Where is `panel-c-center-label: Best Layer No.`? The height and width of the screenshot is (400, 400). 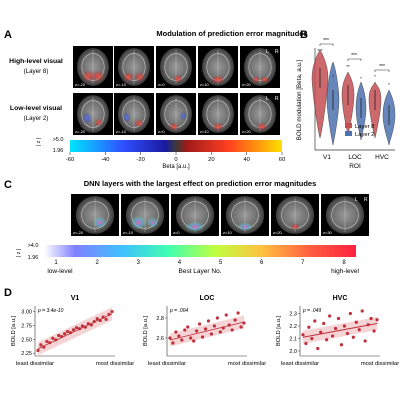 panel-c-center-label: Best Layer No. is located at coordinates (200, 271).